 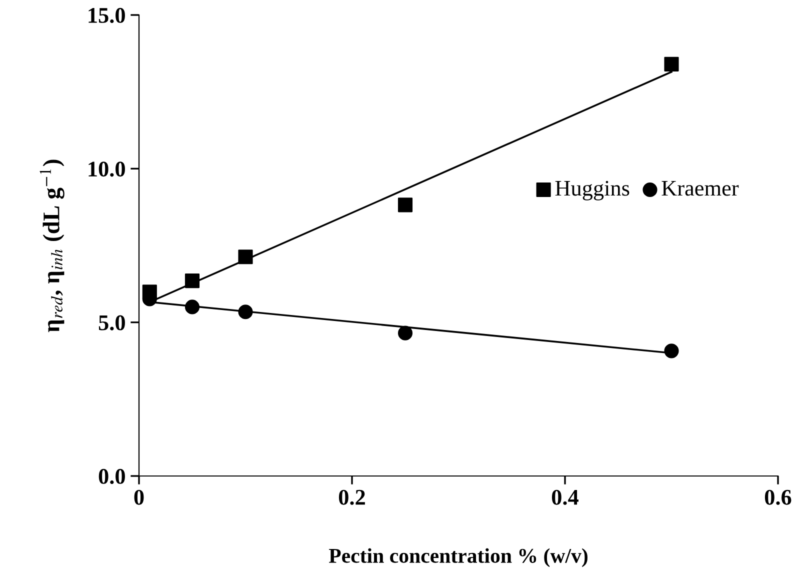 I want to click on legend-label: Kraemer, so click(x=700, y=188).